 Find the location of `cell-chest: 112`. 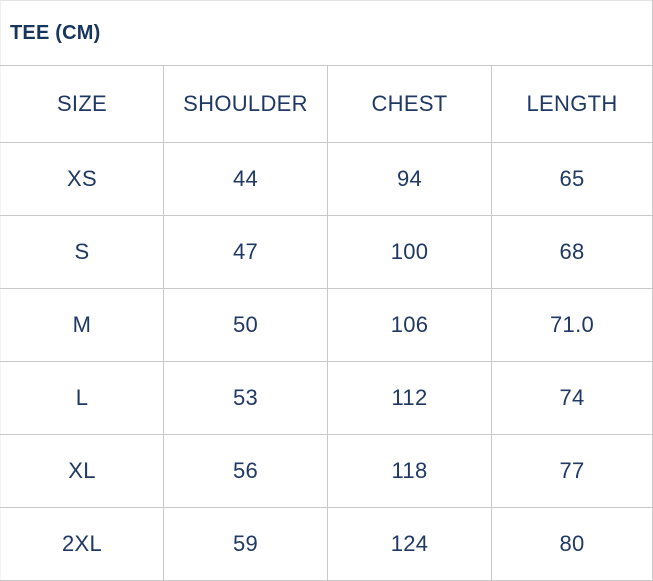

cell-chest: 112 is located at coordinates (409, 398).